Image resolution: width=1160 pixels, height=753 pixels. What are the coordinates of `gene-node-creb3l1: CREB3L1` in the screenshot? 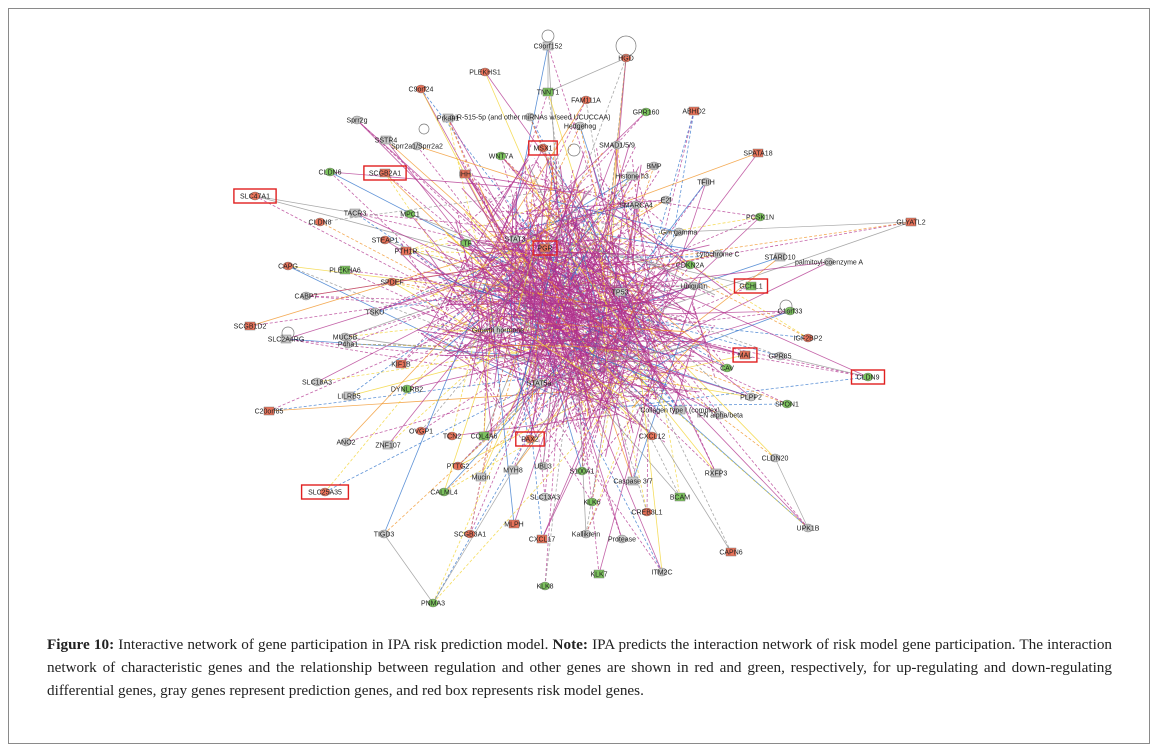 It's located at (647, 512).